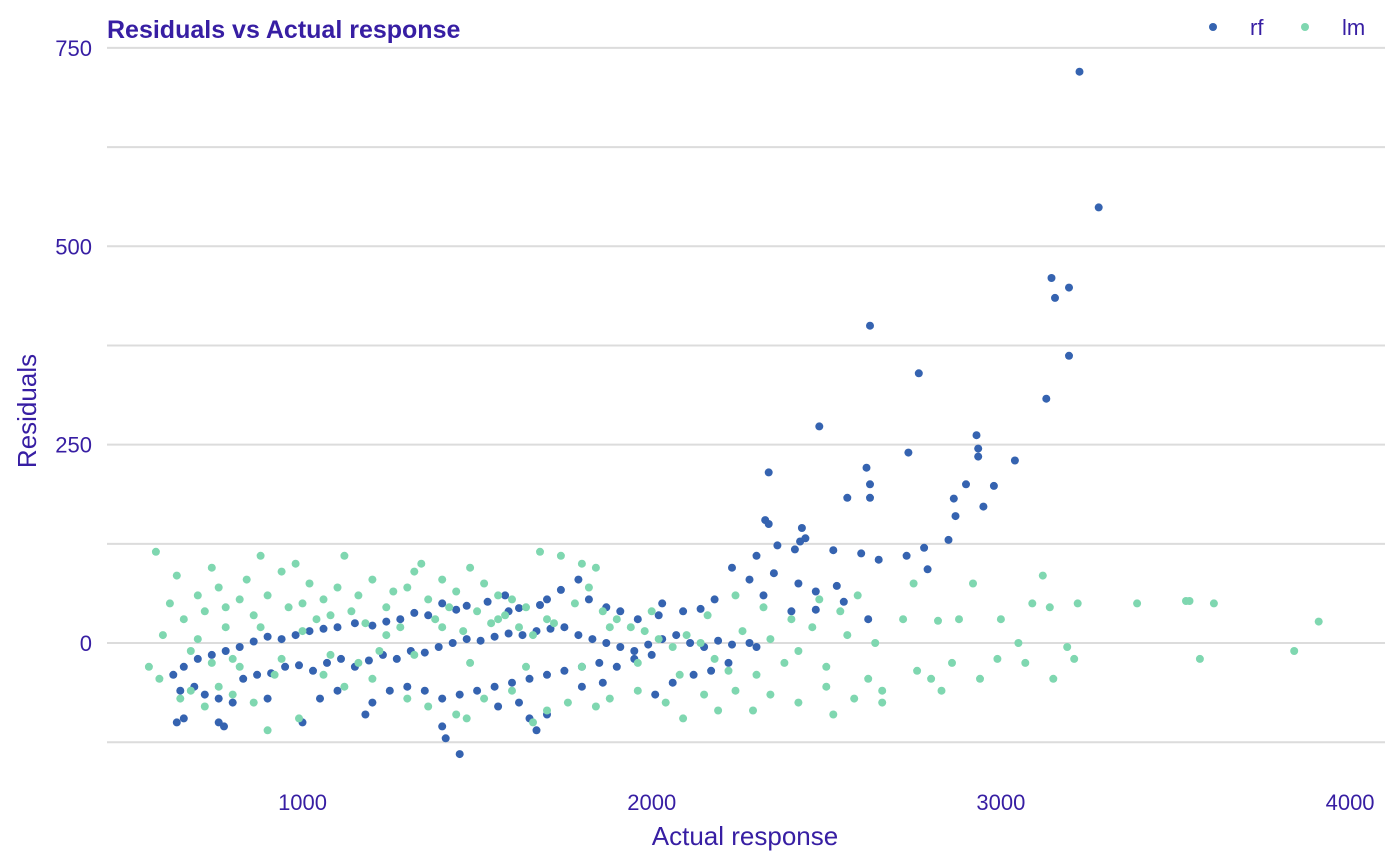  What do you see at coordinates (302, 802) in the screenshot?
I see `x-tick-label: 1000` at bounding box center [302, 802].